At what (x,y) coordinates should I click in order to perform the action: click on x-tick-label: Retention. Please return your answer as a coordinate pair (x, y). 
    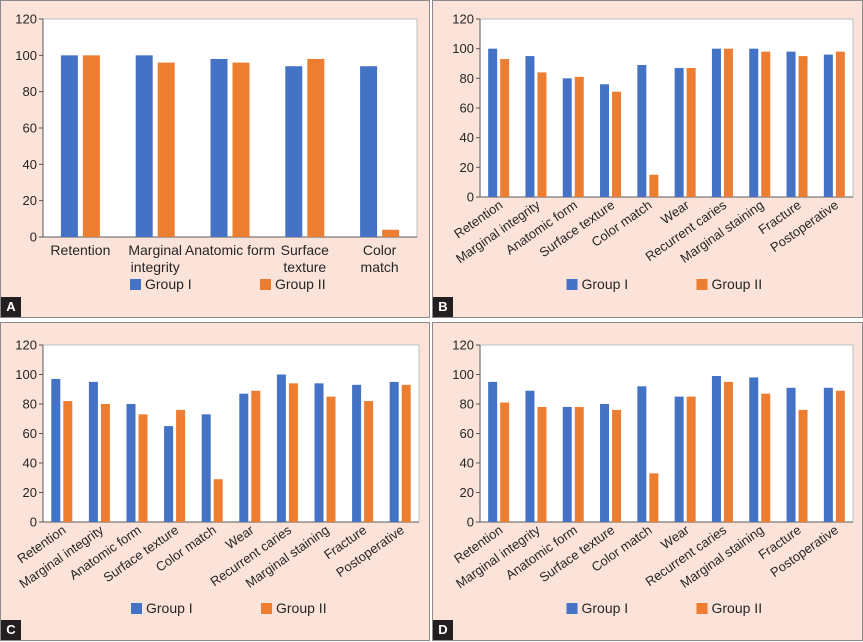
    Looking at the image, I should click on (80, 250).